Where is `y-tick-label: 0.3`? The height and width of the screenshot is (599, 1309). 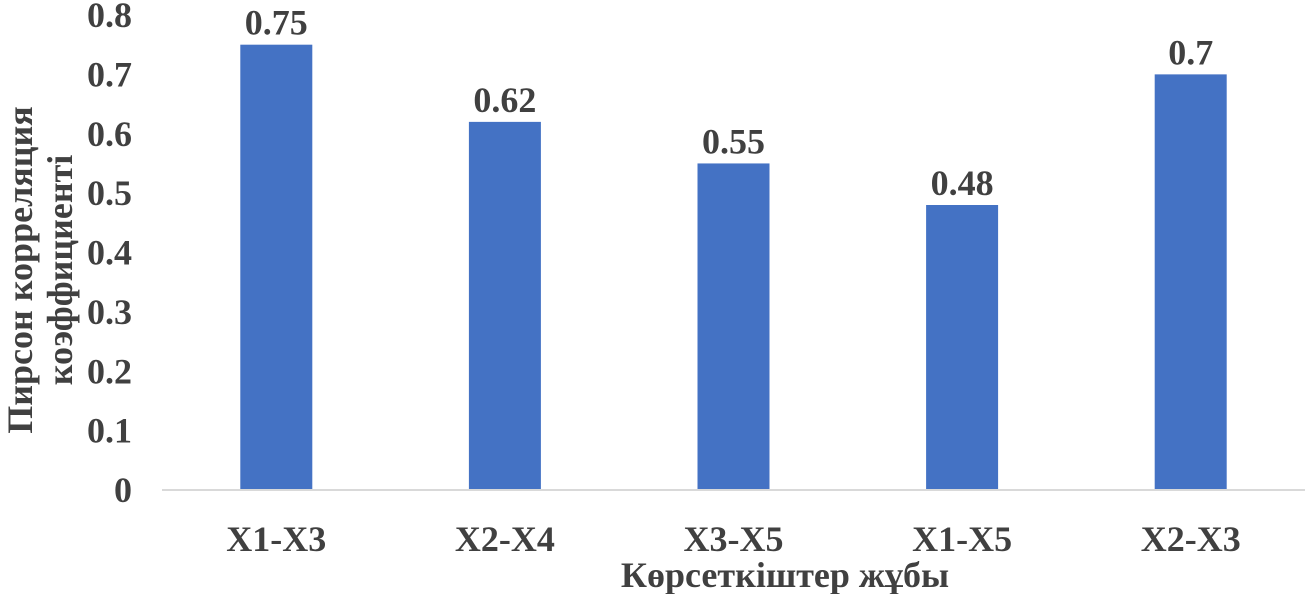 y-tick-label: 0.3 is located at coordinates (109, 312).